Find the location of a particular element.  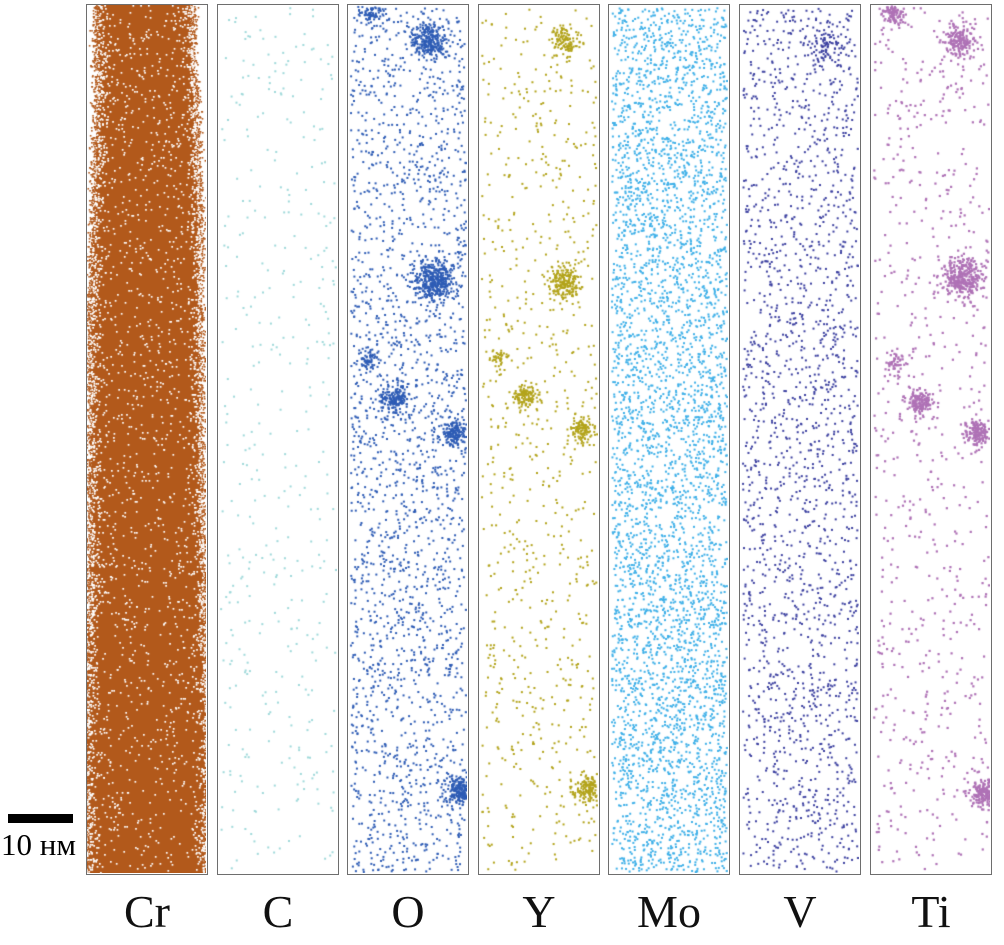

o-map-canvas is located at coordinates (407, 439).